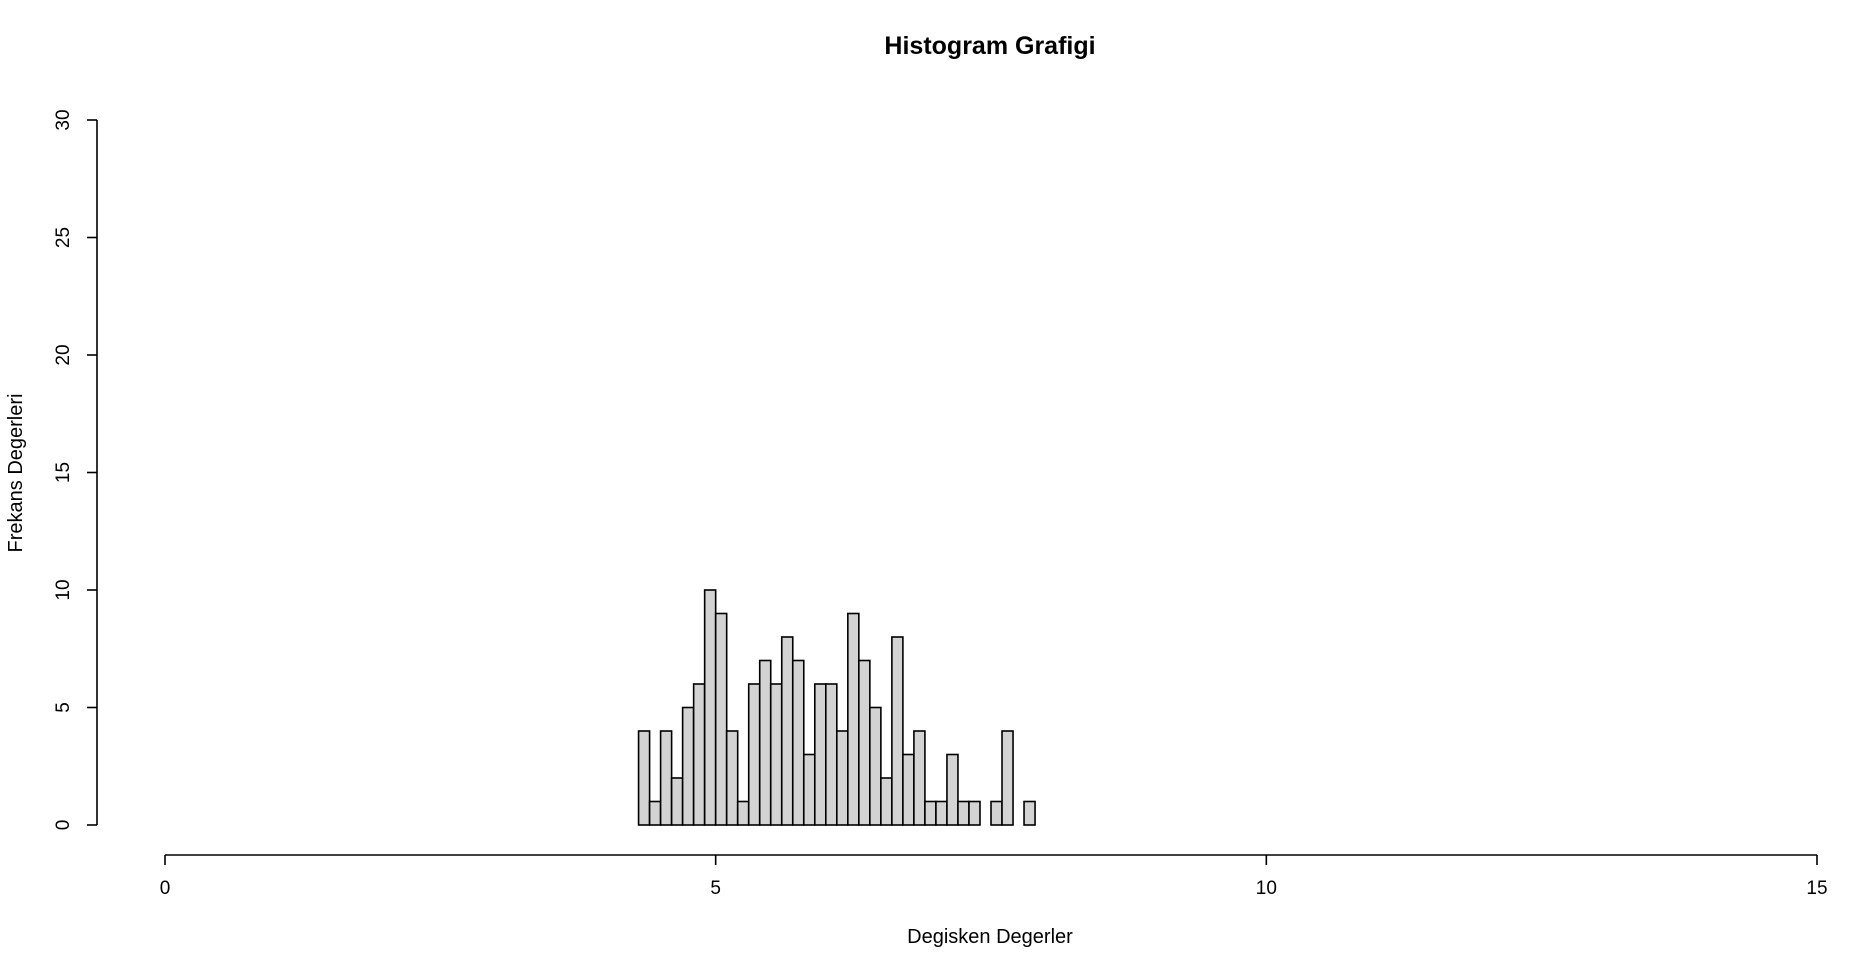  What do you see at coordinates (989, 46) in the screenshot?
I see `chart-title: Histogram Grafigi` at bounding box center [989, 46].